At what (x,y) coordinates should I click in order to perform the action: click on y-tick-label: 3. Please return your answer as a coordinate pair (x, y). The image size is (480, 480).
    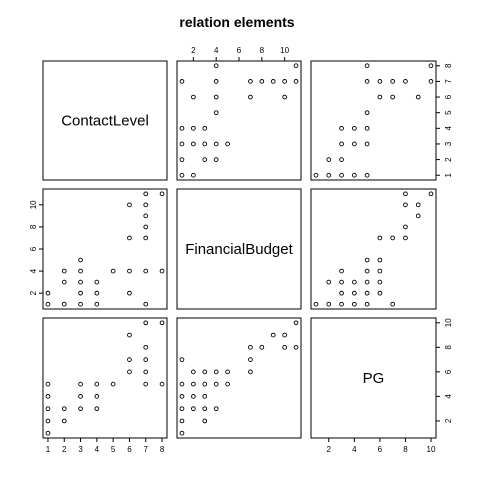
    Looking at the image, I should click on (448, 143).